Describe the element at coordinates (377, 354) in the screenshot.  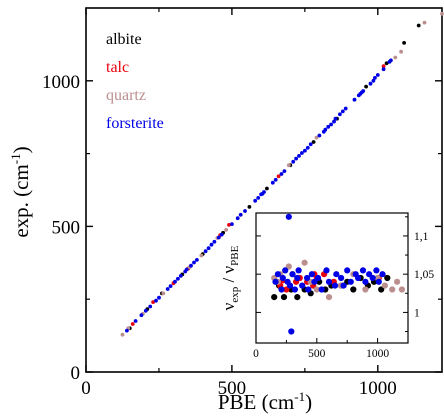
I see `inset-x-tick-label: 1000` at that location.